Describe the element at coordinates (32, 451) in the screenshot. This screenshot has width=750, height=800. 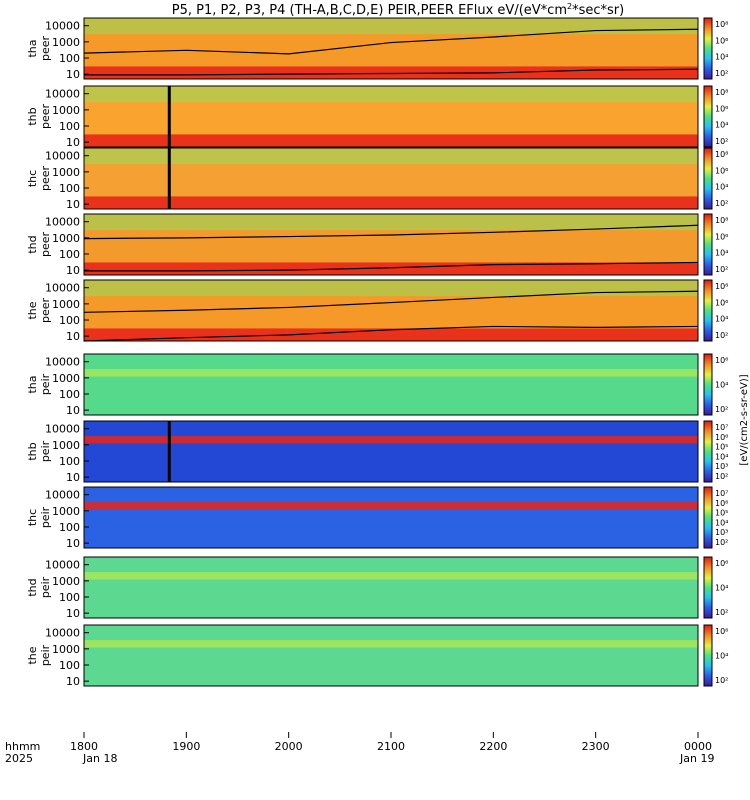
I see `panel-label-probe: thb` at that location.